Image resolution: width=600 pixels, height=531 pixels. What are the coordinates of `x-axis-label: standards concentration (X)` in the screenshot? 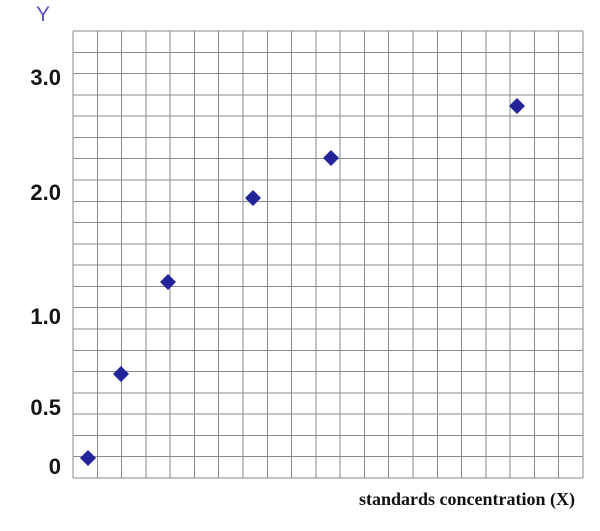 It's located at (467, 499).